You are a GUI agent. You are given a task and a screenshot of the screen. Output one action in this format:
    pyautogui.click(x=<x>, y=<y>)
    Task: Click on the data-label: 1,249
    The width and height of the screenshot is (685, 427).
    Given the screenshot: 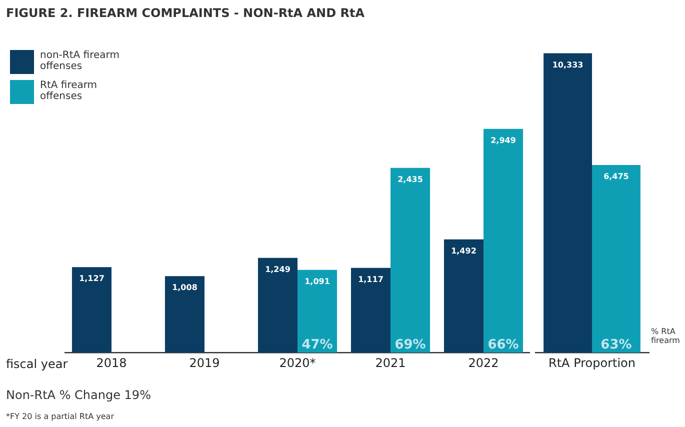 What is the action you would take?
    pyautogui.click(x=278, y=269)
    